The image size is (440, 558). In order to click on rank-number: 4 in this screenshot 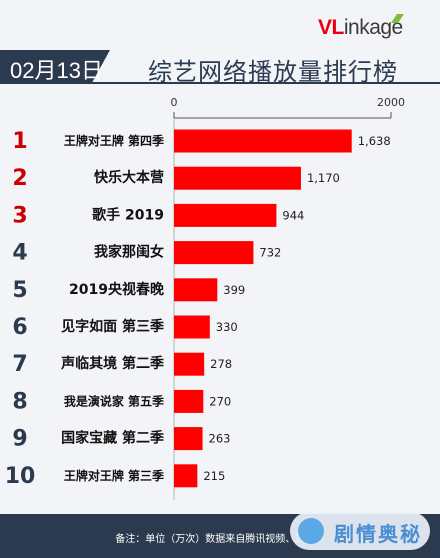, I will do `click(19, 253)`.